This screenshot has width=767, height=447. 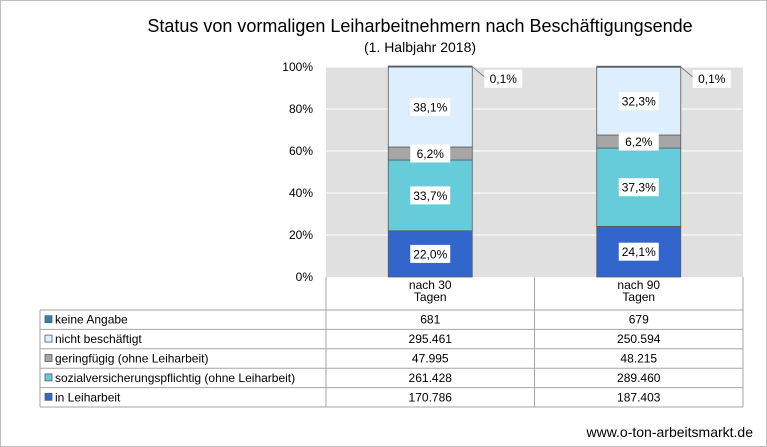 What do you see at coordinates (430, 359) in the screenshot?
I see `table-cell: 47.995` at bounding box center [430, 359].